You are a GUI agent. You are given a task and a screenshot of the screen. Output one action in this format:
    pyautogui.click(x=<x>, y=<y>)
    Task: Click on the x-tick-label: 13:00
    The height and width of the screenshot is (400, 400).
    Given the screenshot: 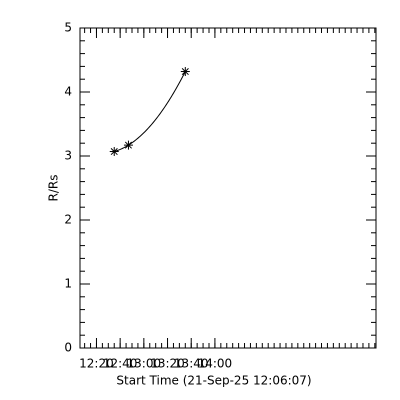 What is the action you would take?
    pyautogui.click(x=144, y=364)
    